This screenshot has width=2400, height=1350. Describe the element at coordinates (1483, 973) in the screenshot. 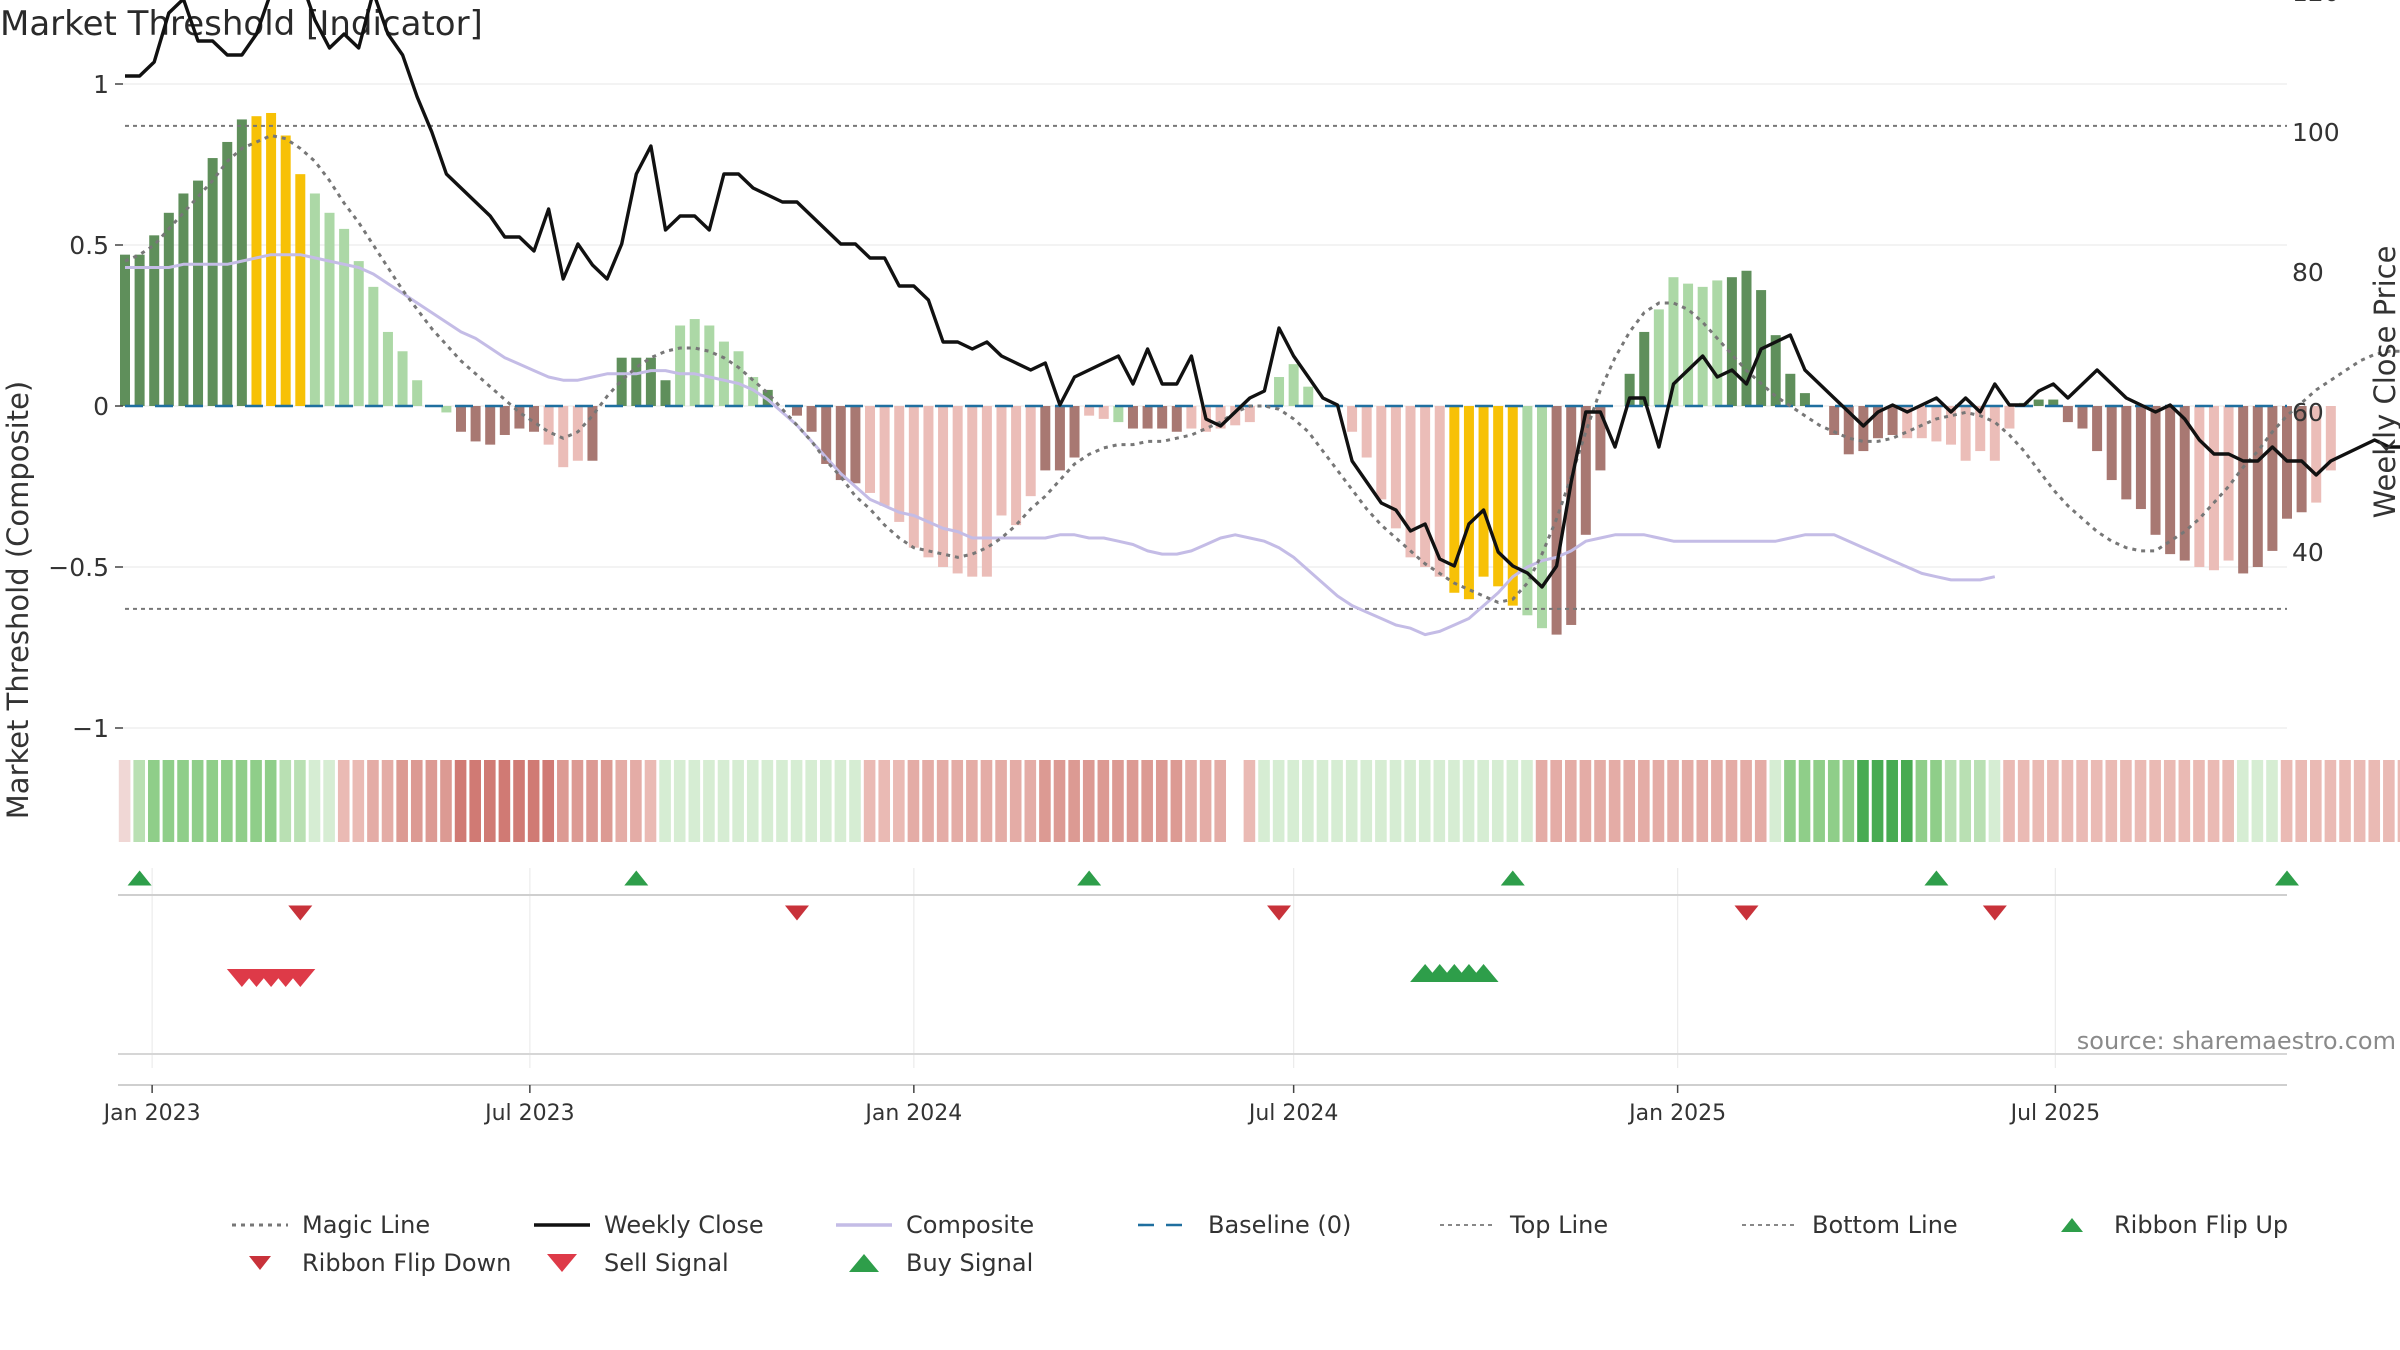

I see `buy-signal-marker` at that location.